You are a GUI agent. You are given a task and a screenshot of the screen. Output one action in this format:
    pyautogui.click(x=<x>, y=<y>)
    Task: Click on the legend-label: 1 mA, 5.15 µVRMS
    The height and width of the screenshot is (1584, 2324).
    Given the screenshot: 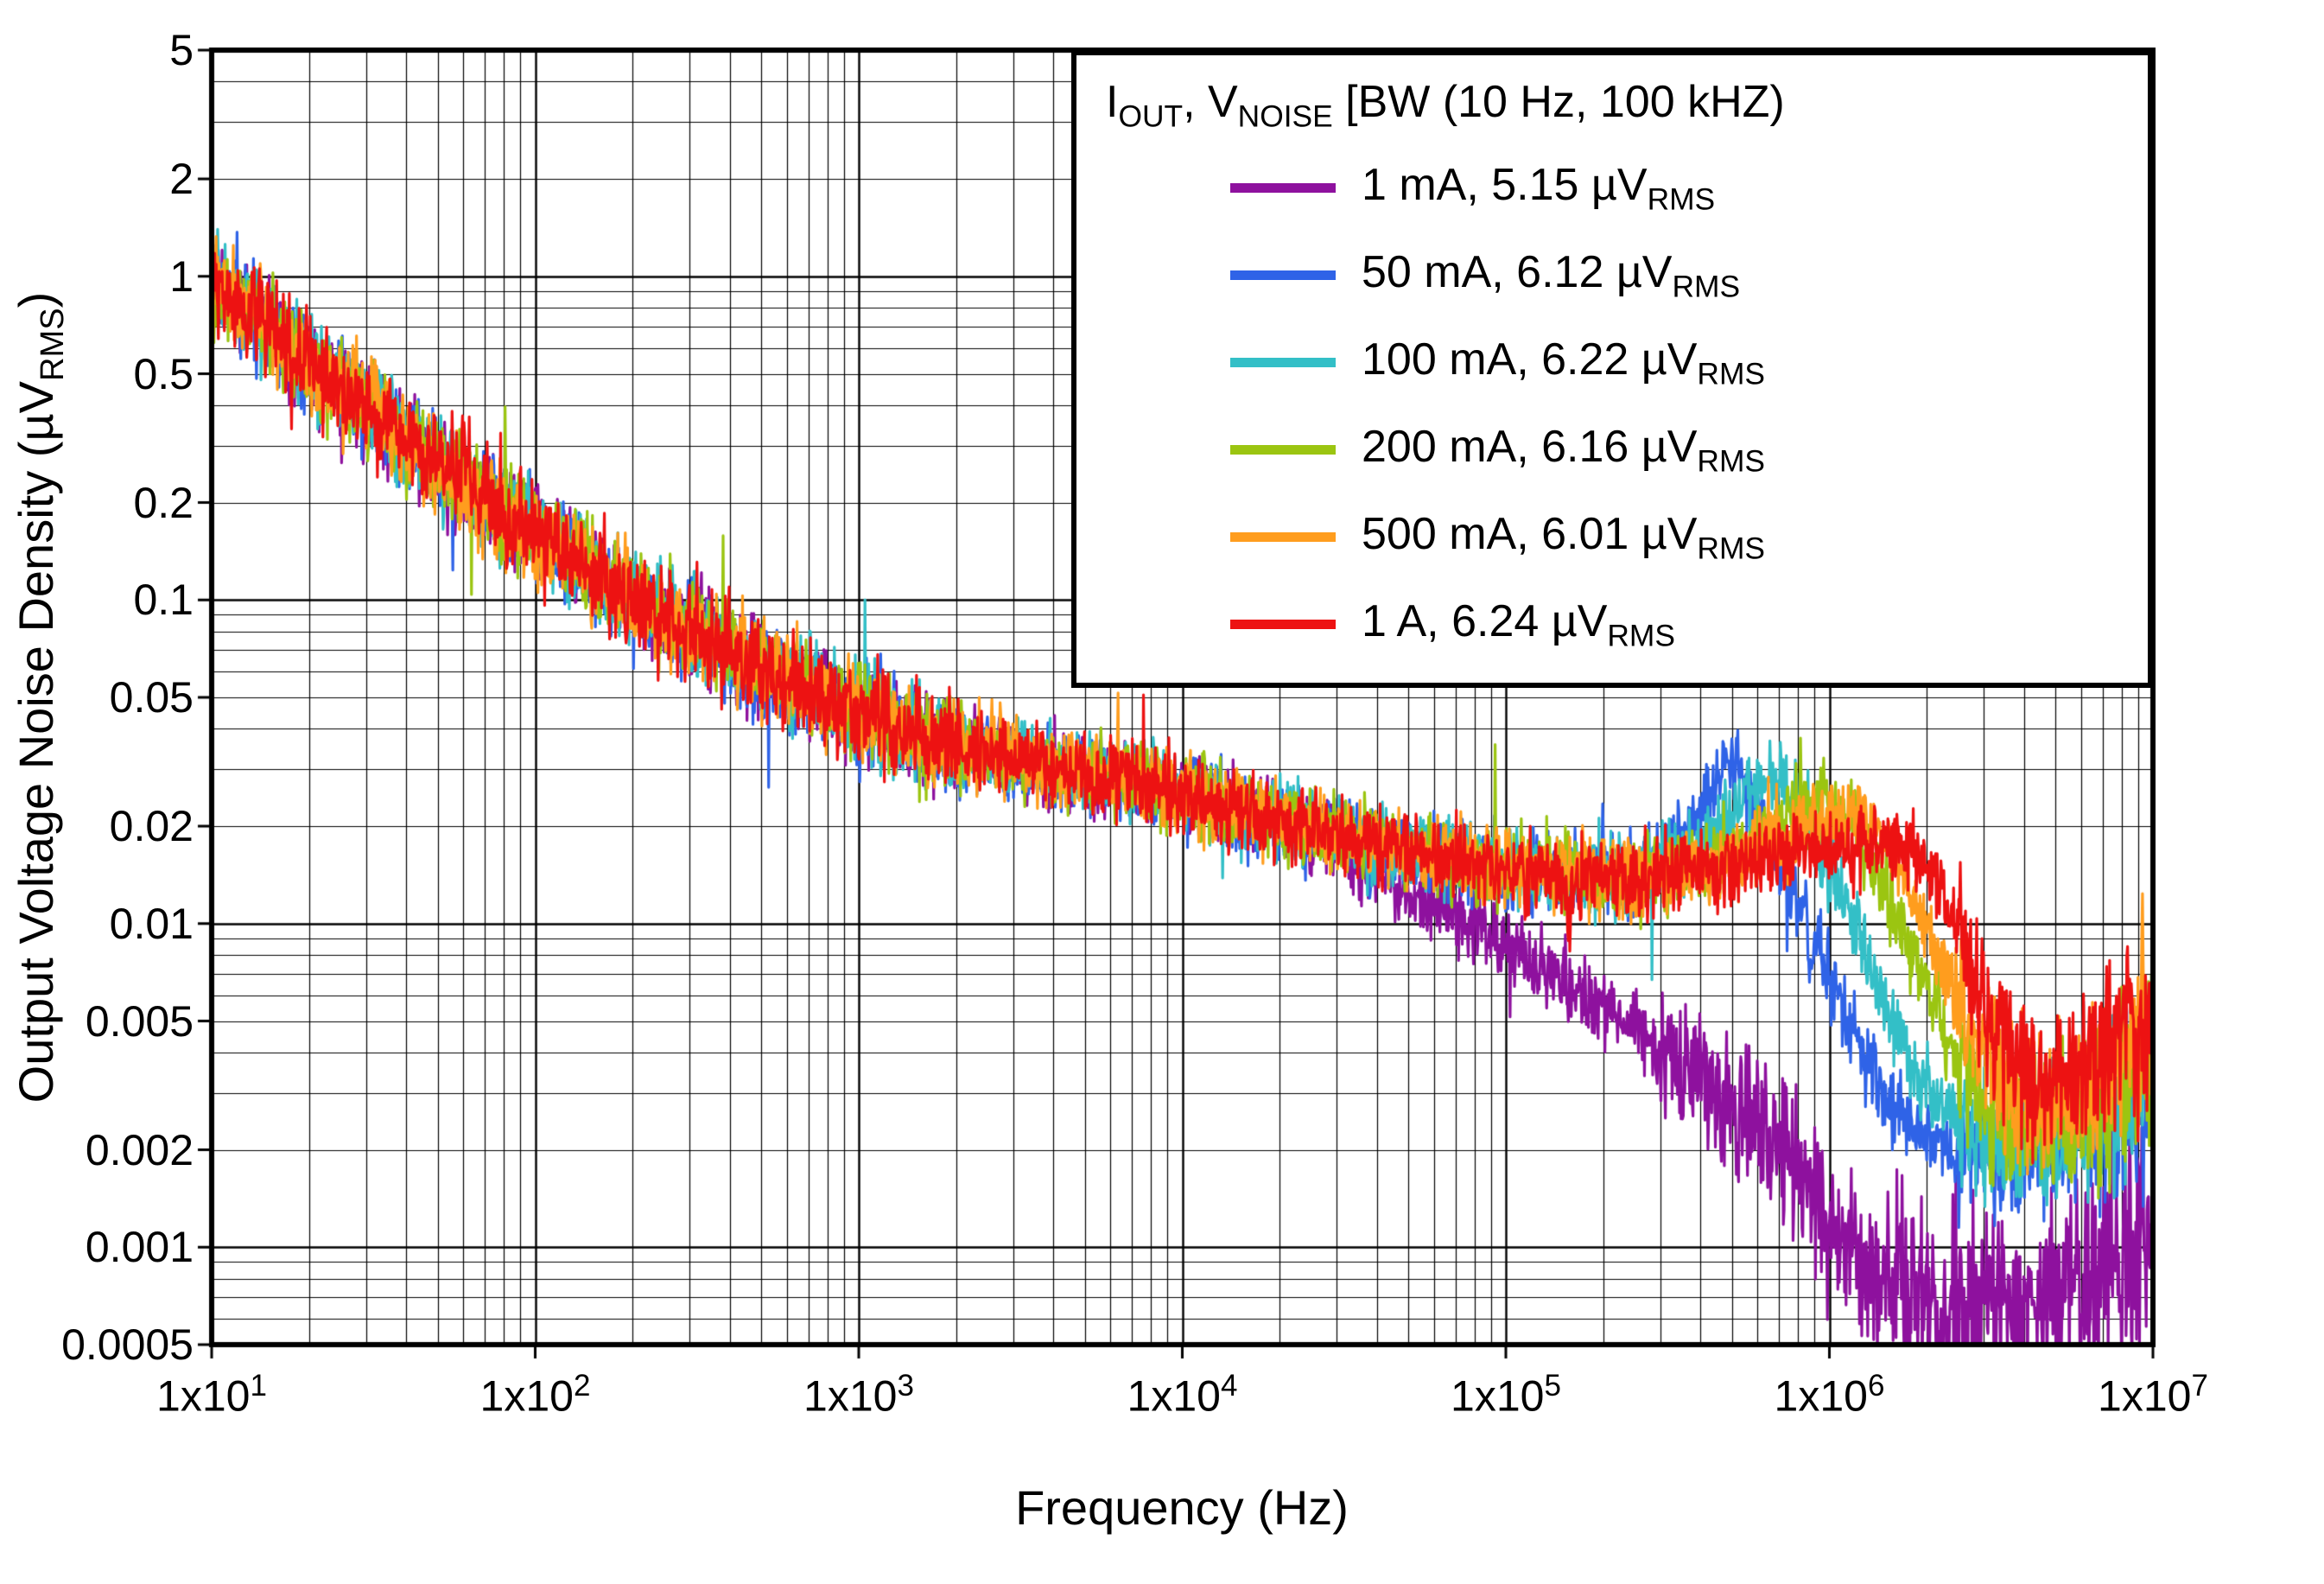 What is the action you would take?
    pyautogui.click(x=1539, y=188)
    